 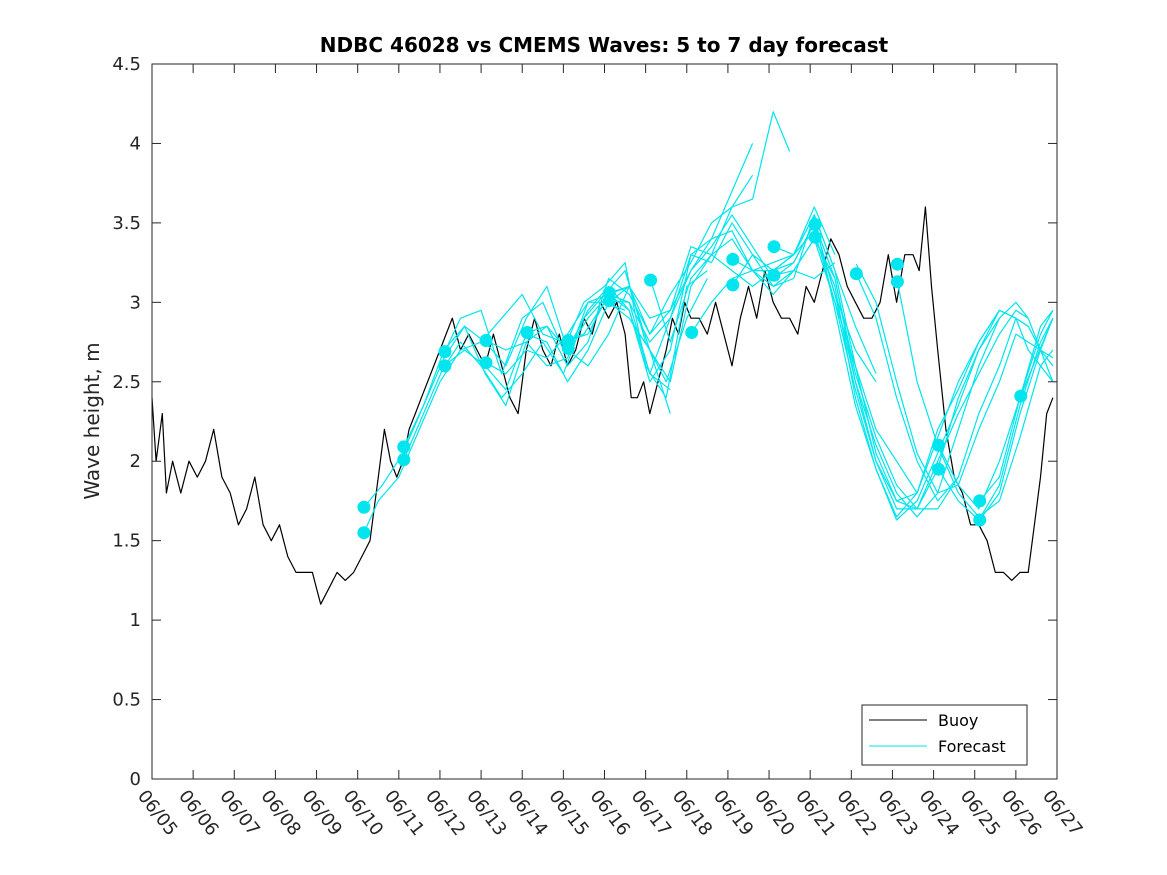 I want to click on x-tick-label: 06/17, so click(x=651, y=813).